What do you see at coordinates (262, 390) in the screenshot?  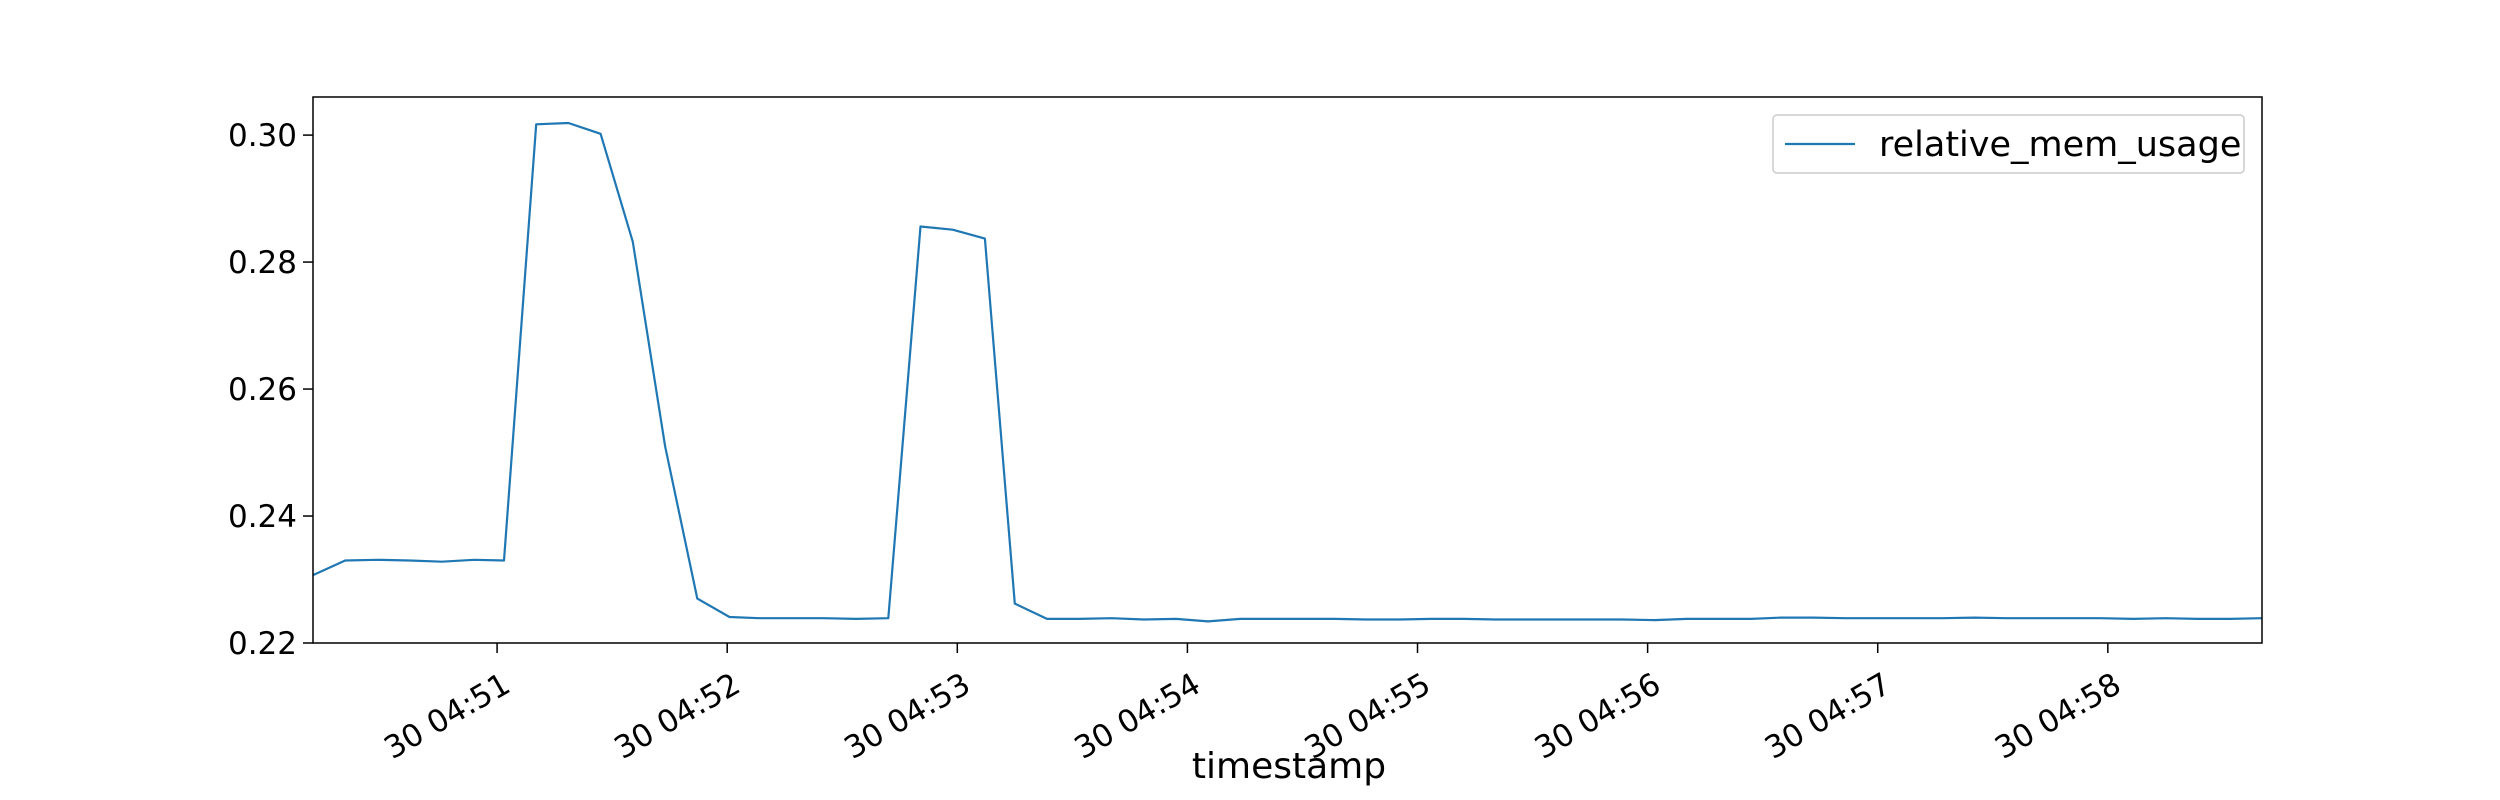 I see `y-tick-label: 0.26` at bounding box center [262, 390].